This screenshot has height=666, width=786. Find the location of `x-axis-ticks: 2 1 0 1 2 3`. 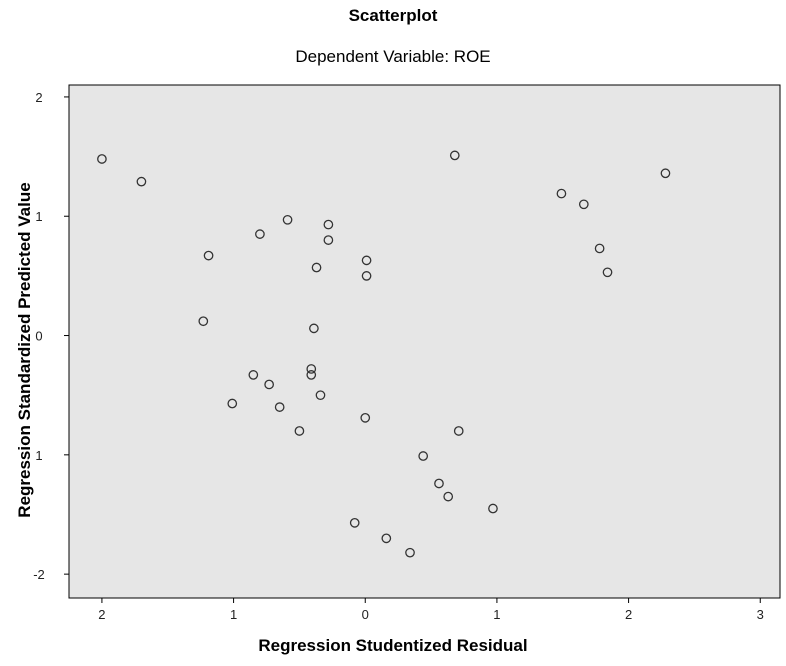

x-axis-ticks: 2 1 0 1 2 3 is located at coordinates (431, 610).